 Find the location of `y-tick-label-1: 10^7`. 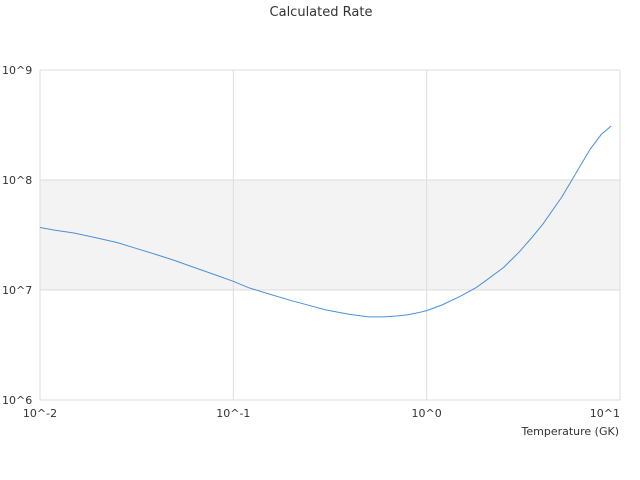

y-tick-label-1: 10^7 is located at coordinates (17, 290).